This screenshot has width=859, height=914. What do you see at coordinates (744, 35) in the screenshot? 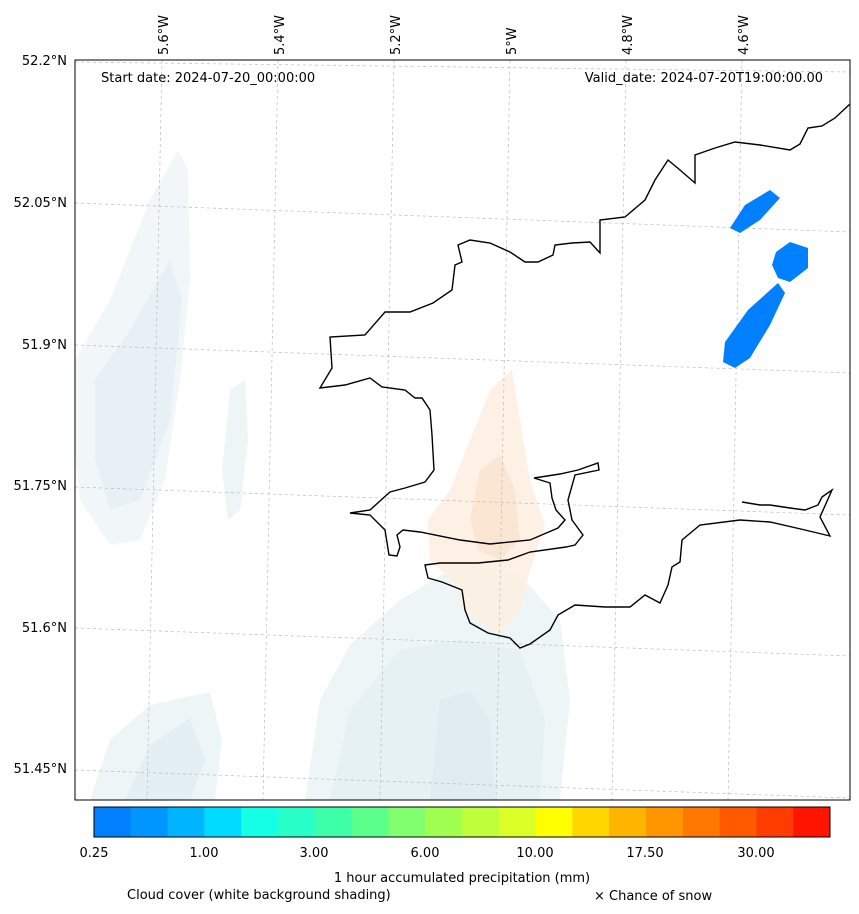
I see `lon-label: 4.6°W` at bounding box center [744, 35].